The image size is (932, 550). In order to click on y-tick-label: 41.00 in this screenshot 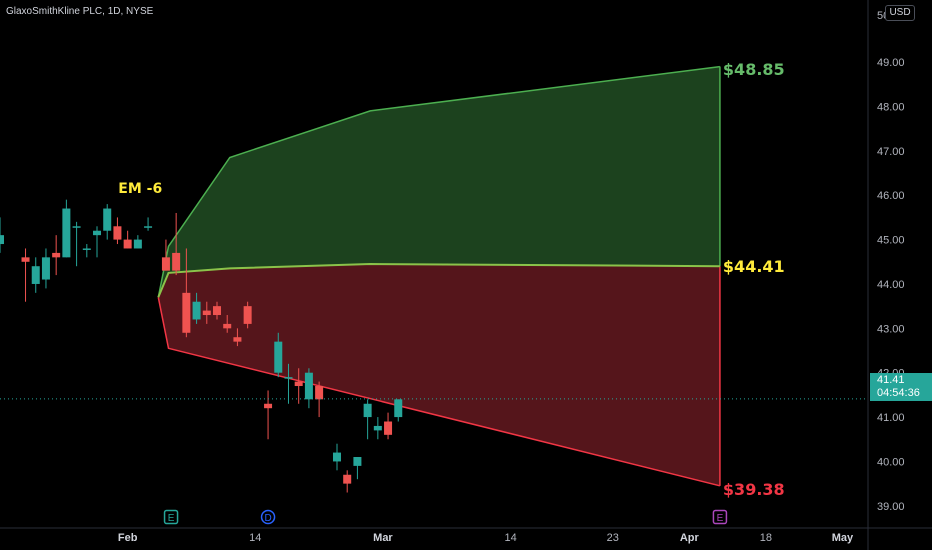, I will do `click(891, 418)`.